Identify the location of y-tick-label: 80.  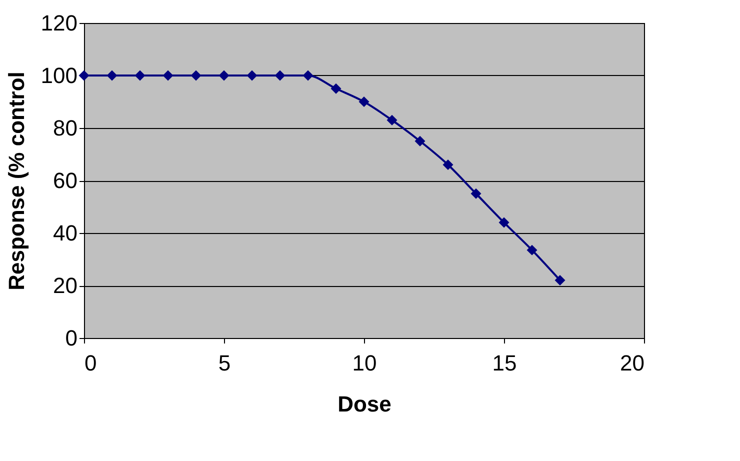
(65, 128).